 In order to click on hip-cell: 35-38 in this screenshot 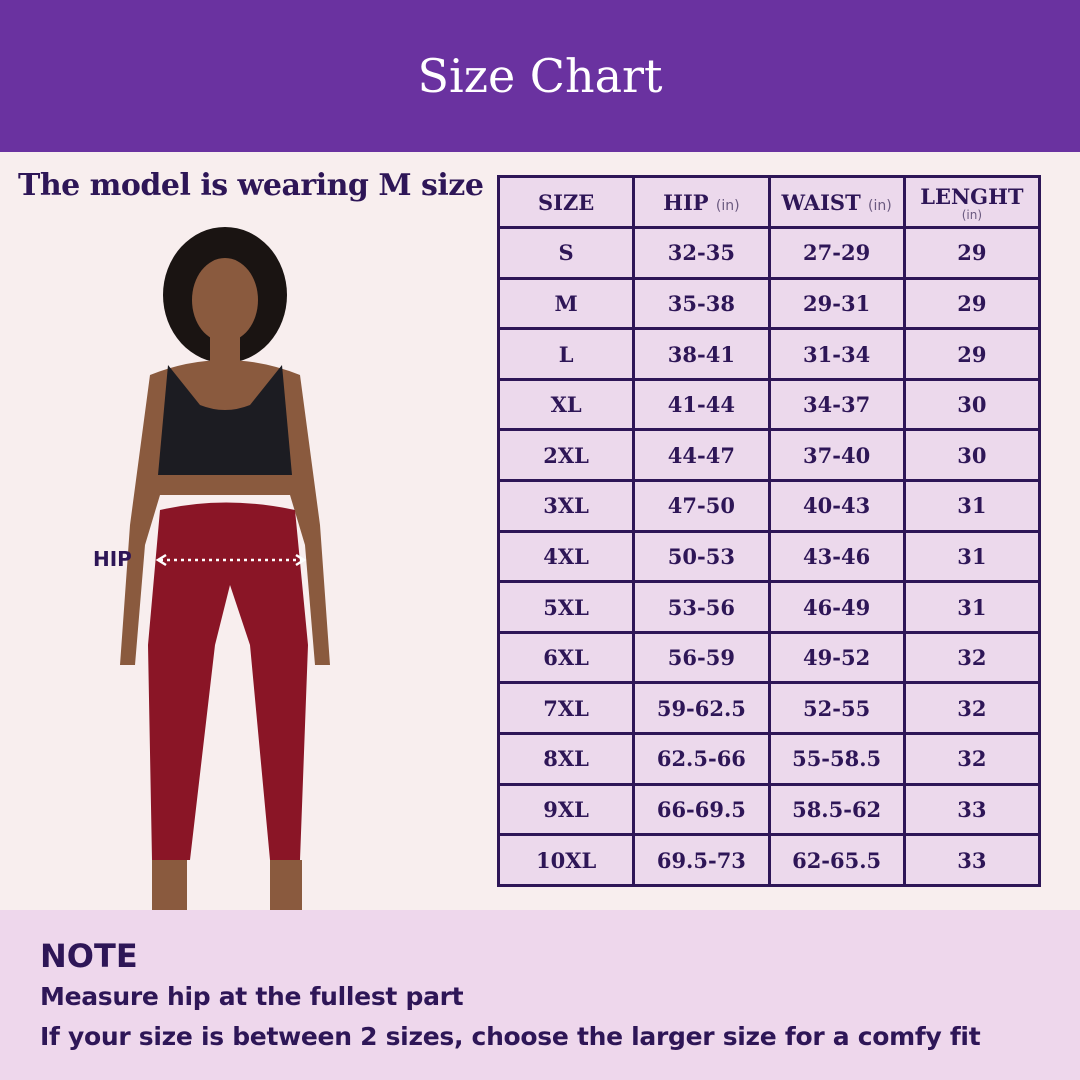, I will do `click(701, 303)`.